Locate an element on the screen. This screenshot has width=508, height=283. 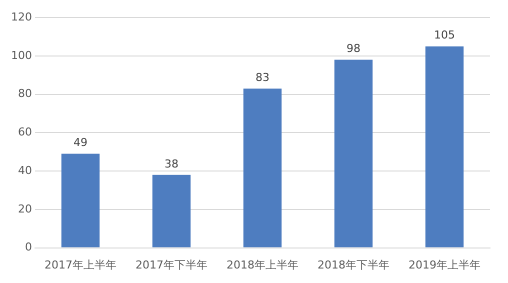
x-tick-label: 2019年上半年 is located at coordinates (444, 265).